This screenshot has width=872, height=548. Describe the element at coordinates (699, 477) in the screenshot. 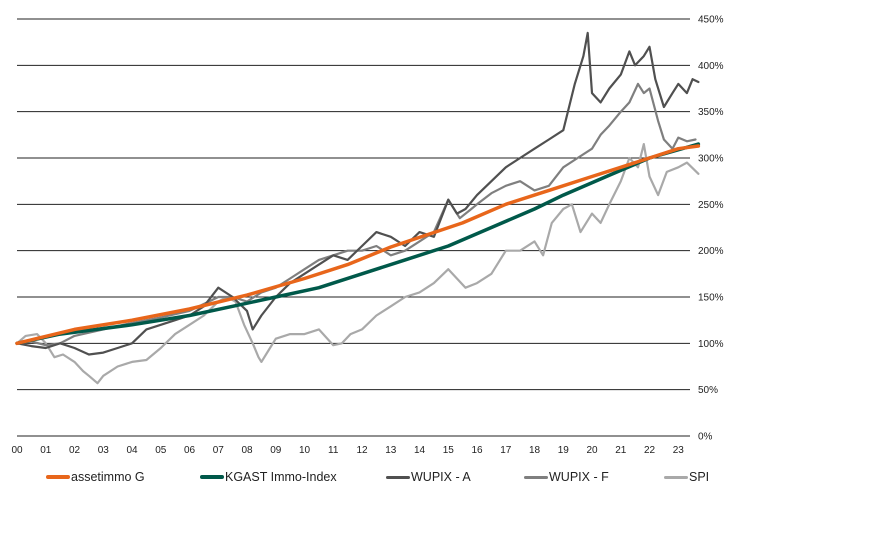

I see `legend-label: SPI` at that location.